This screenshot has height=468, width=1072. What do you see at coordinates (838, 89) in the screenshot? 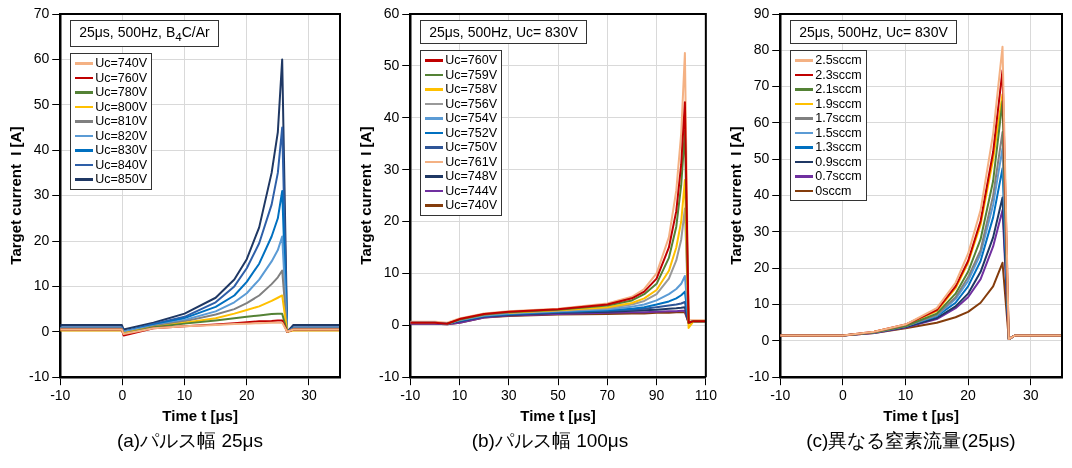
I see `legend-label: 2.1sccm` at bounding box center [838, 89].